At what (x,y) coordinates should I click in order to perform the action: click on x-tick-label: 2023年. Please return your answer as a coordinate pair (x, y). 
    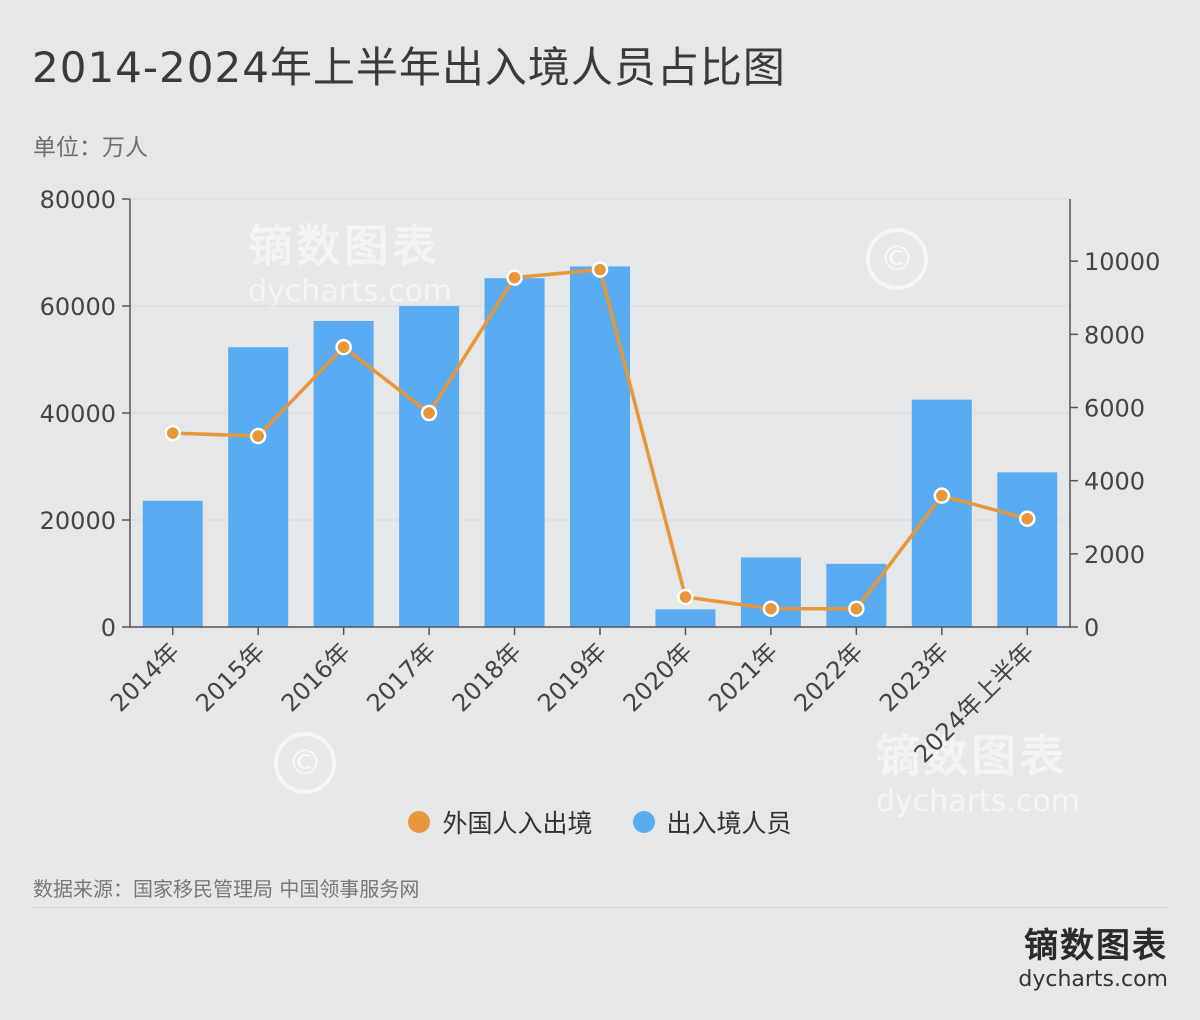
    Looking at the image, I should click on (914, 677).